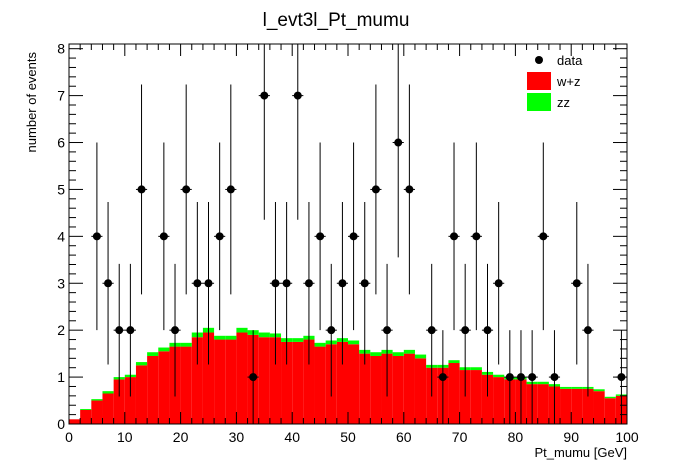 This screenshot has width=696, height=472. I want to click on x-tick-label: 0, so click(69, 437).